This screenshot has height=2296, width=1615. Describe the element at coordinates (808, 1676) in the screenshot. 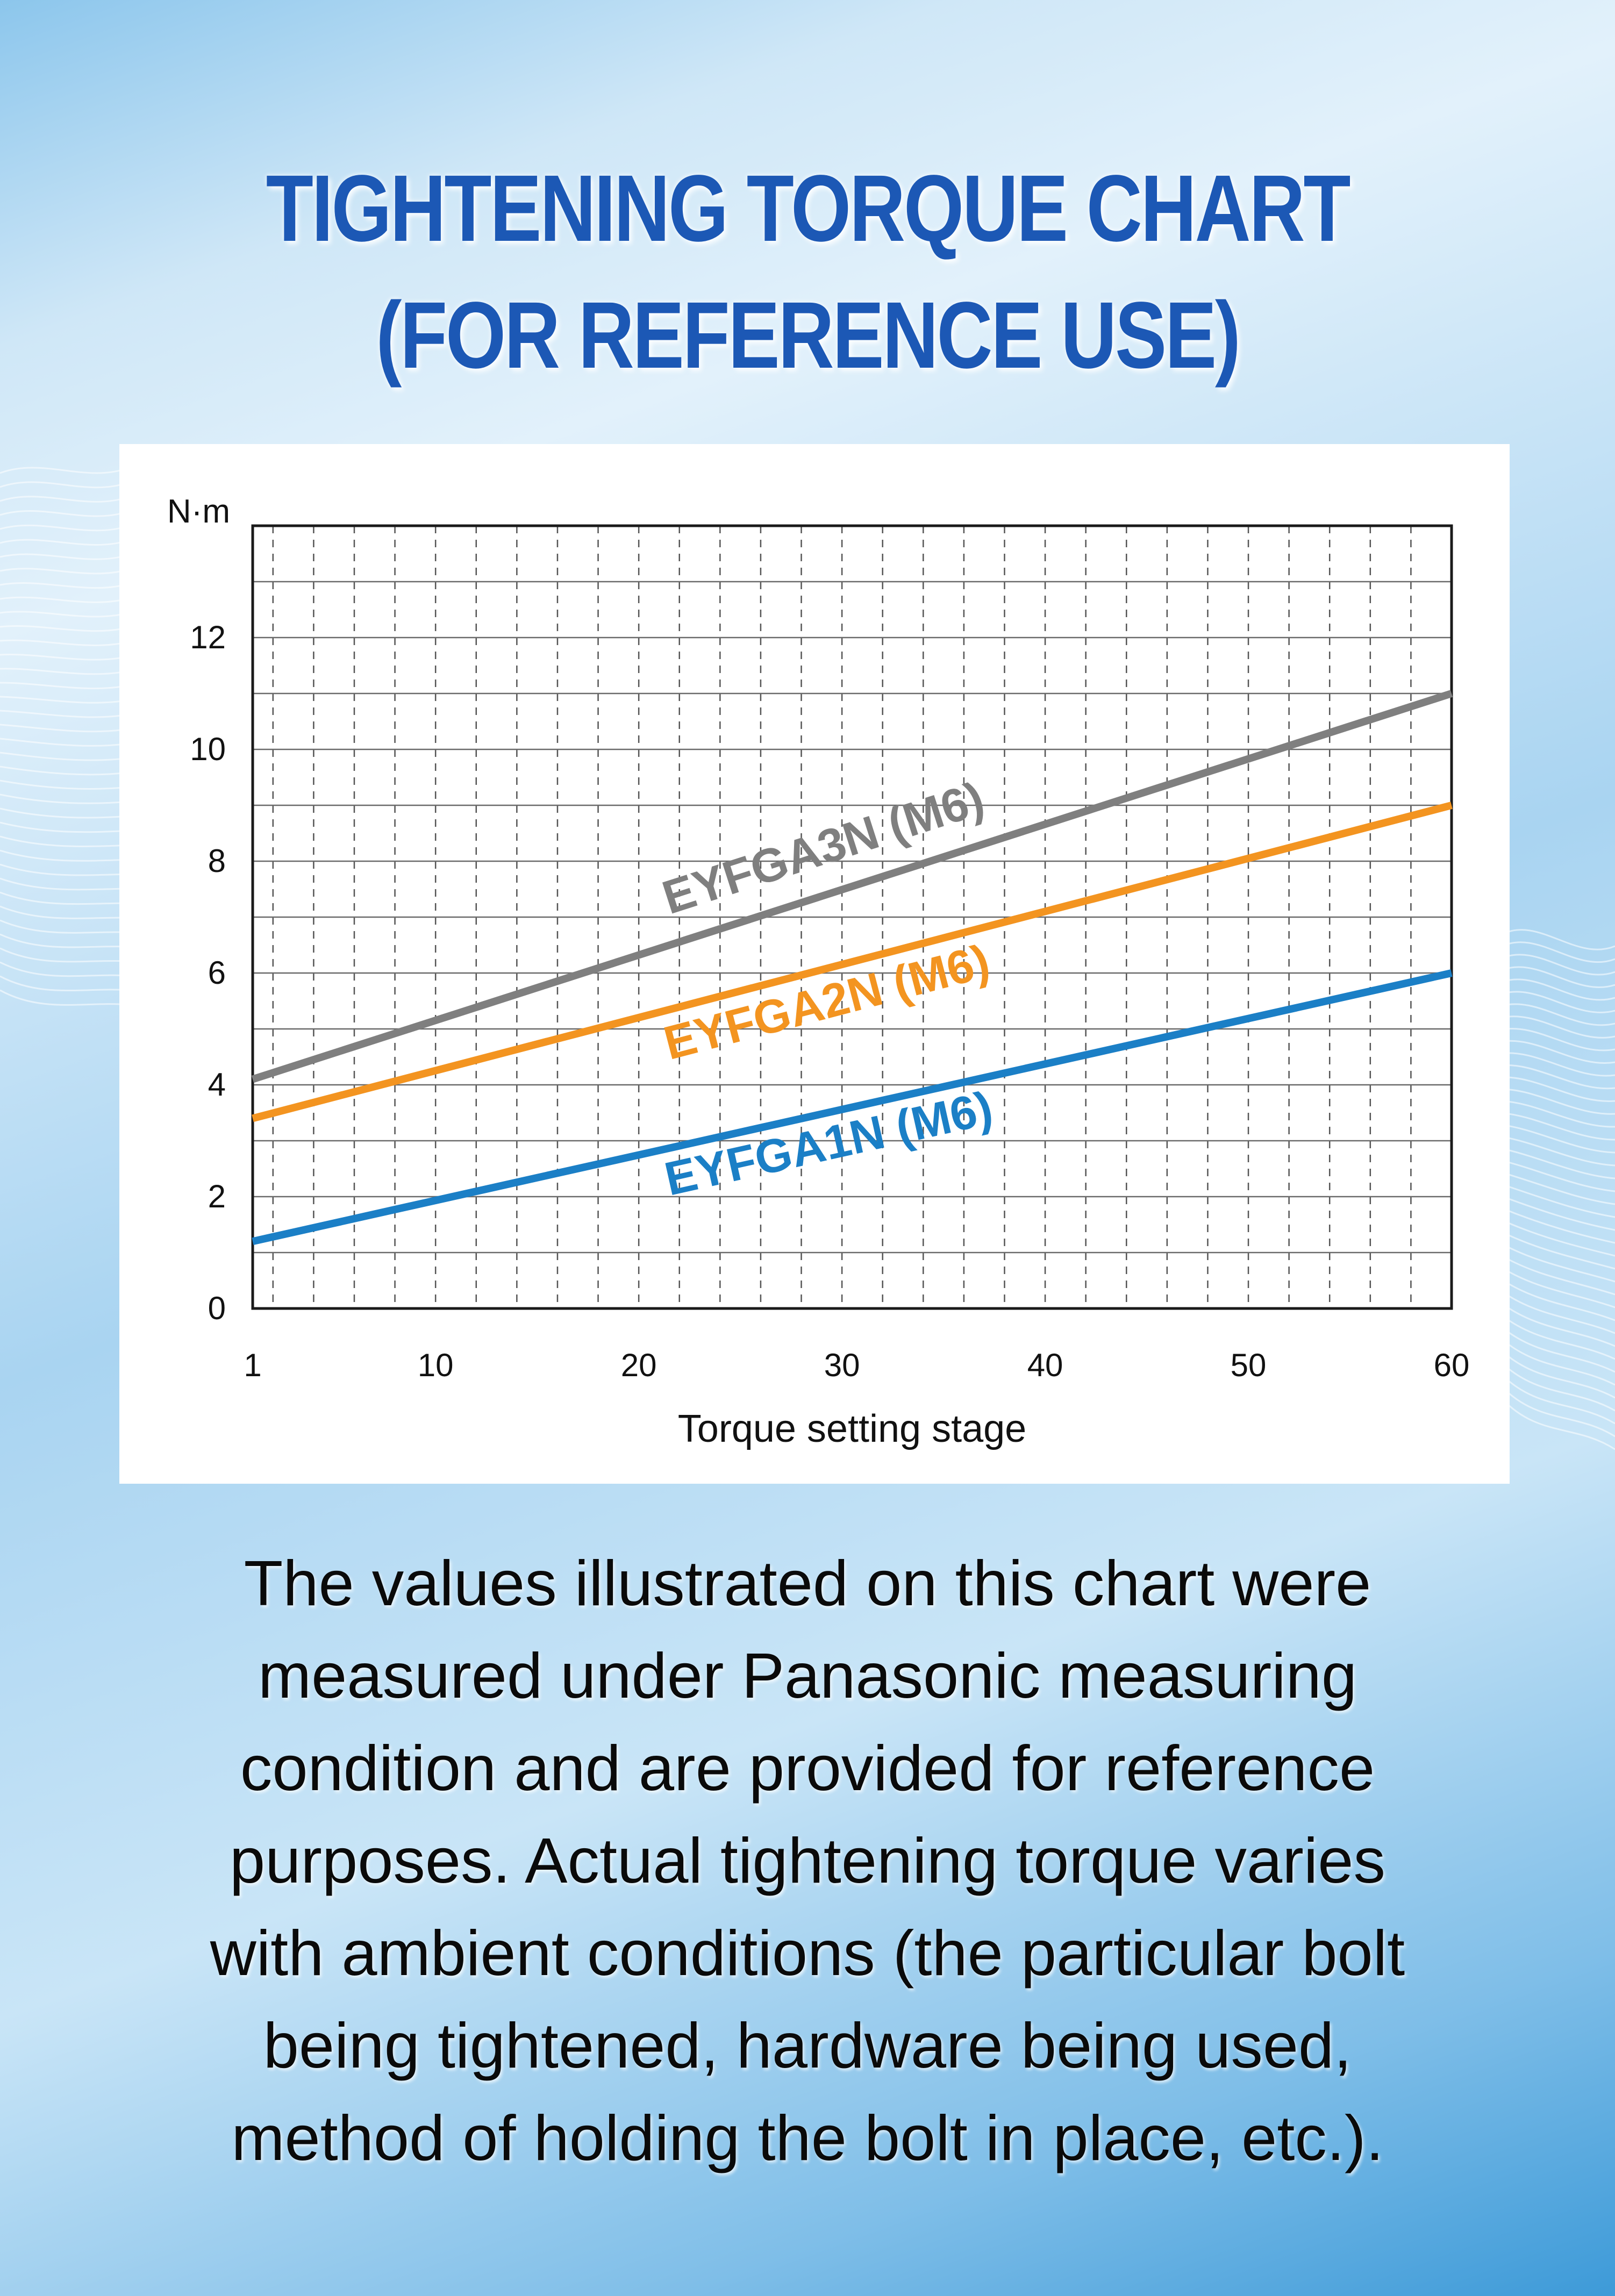

I see `disclaimer-line: measured under Panasonic measuring` at that location.